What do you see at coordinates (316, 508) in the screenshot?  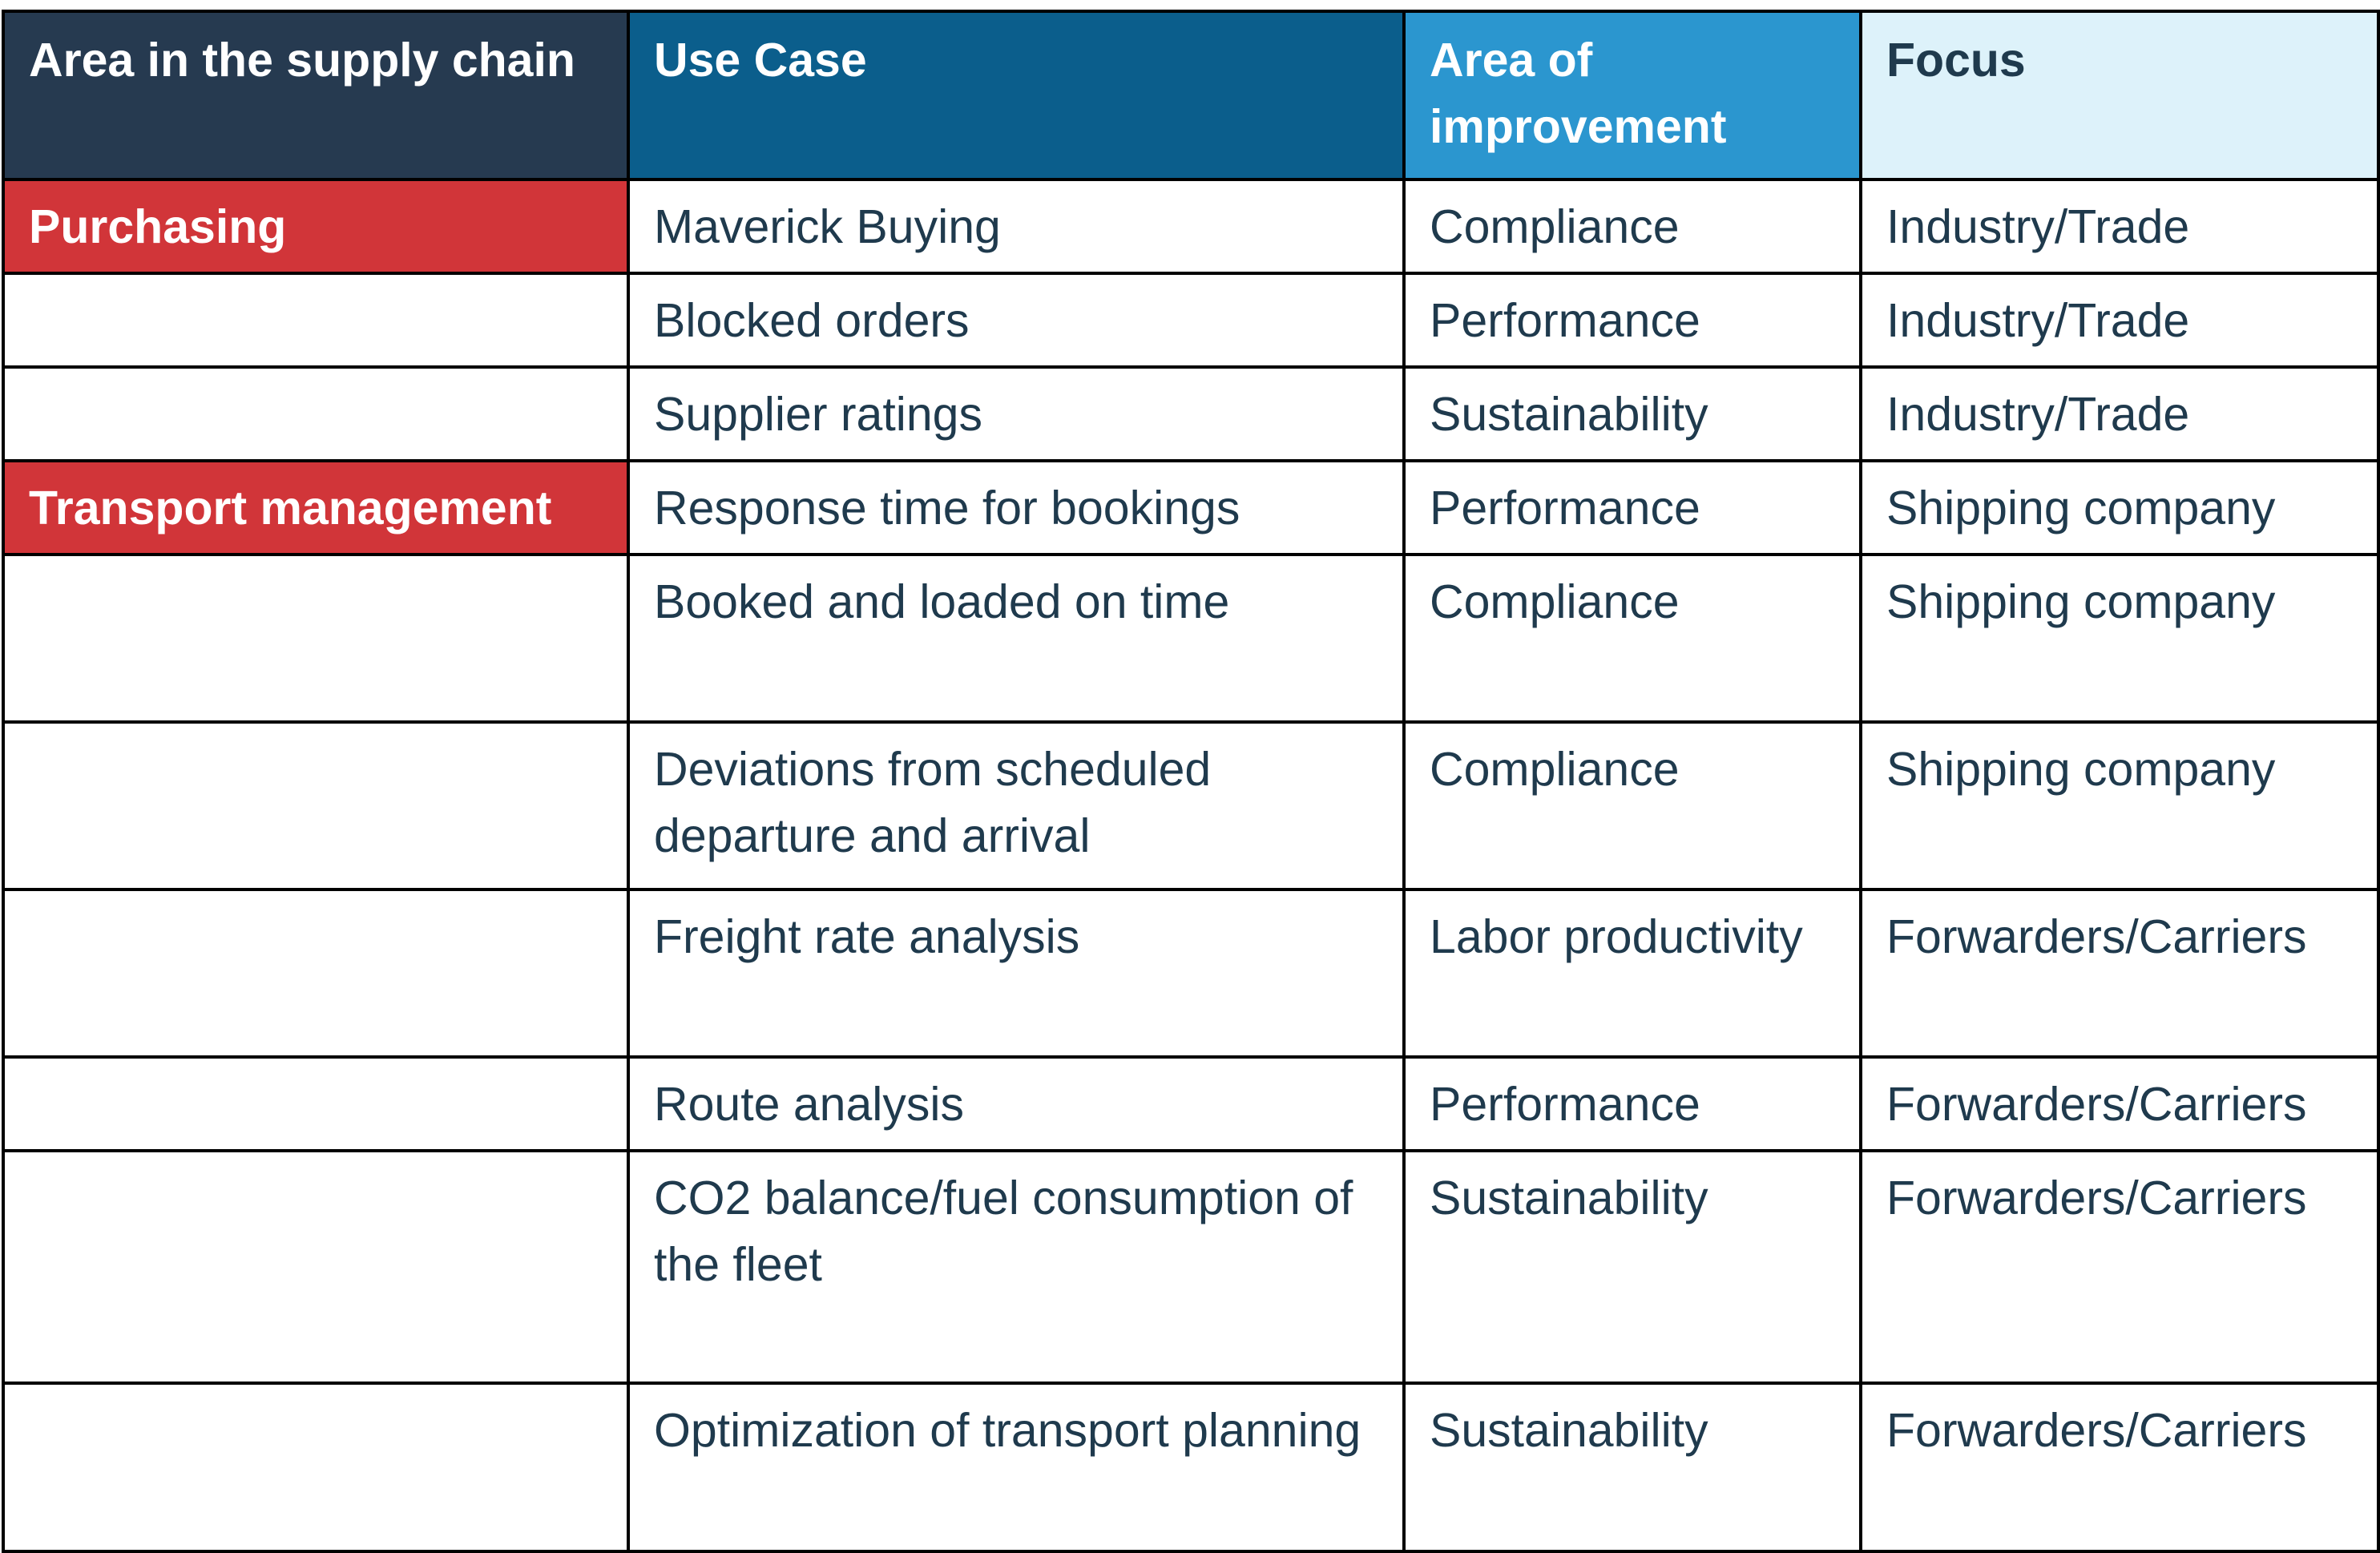 I see `area-cell: Transport management` at bounding box center [316, 508].